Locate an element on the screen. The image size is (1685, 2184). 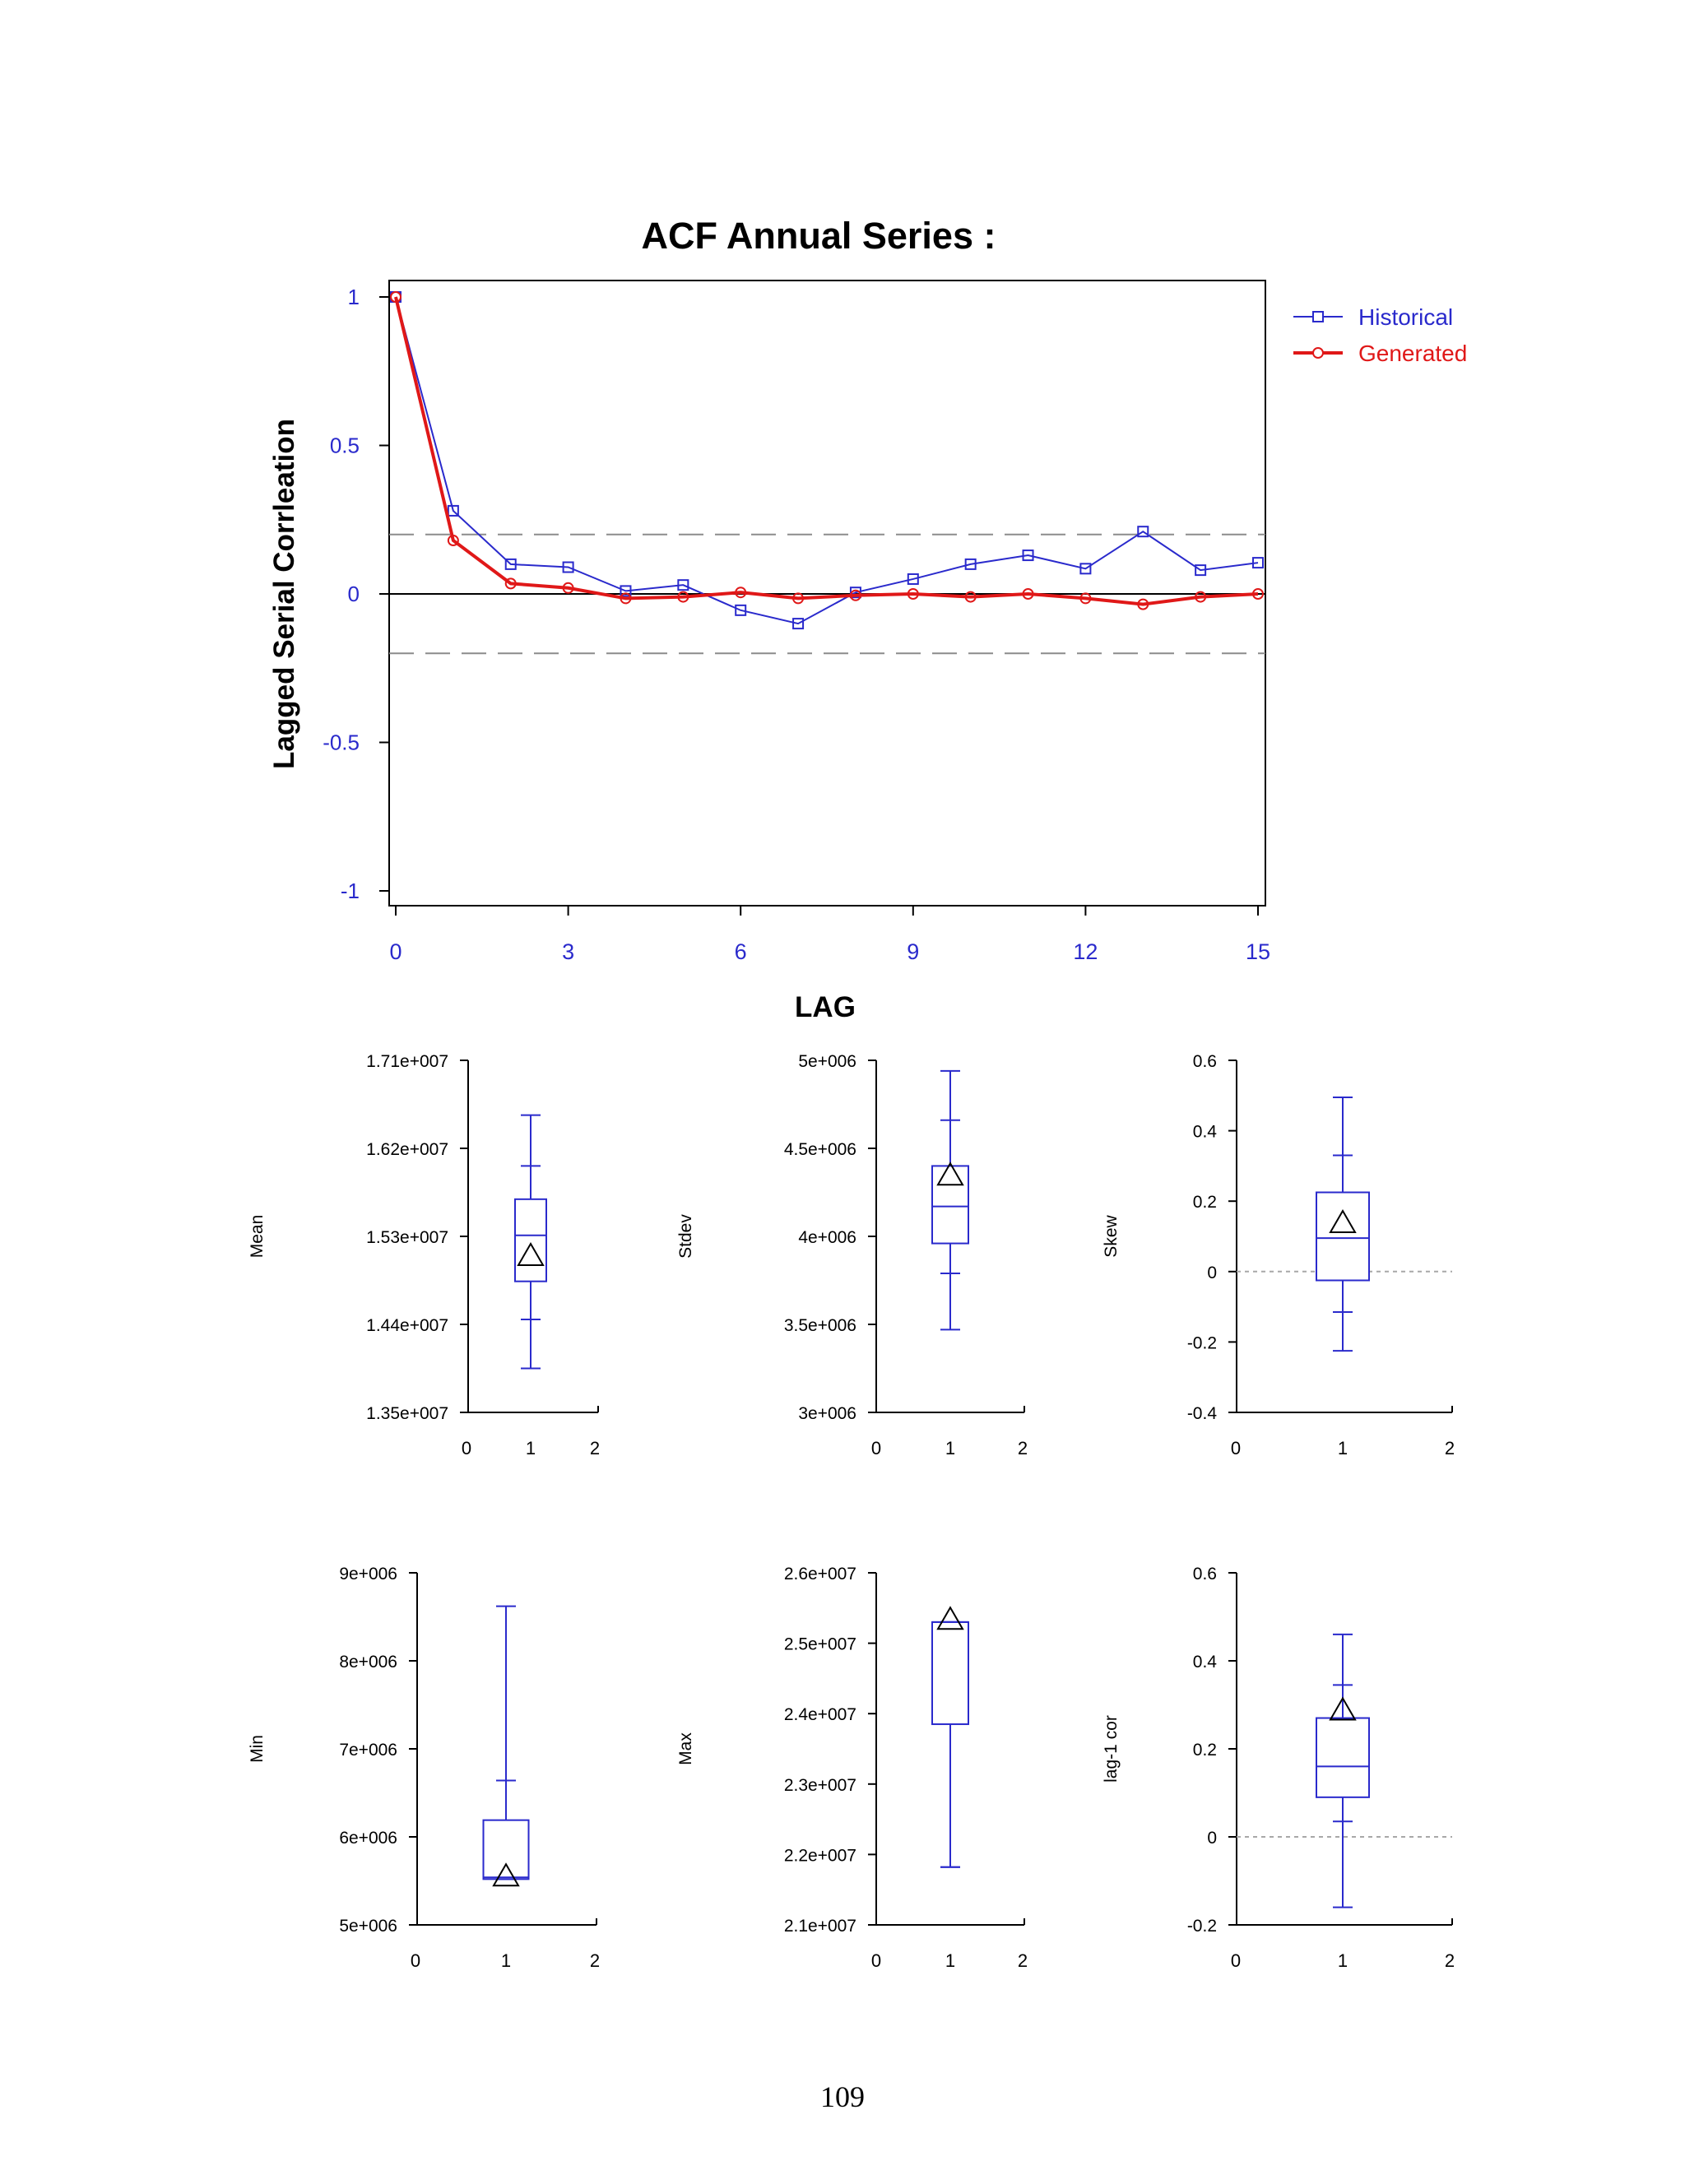
boxplot-y-axis-label: Mean is located at coordinates (257, 1237).